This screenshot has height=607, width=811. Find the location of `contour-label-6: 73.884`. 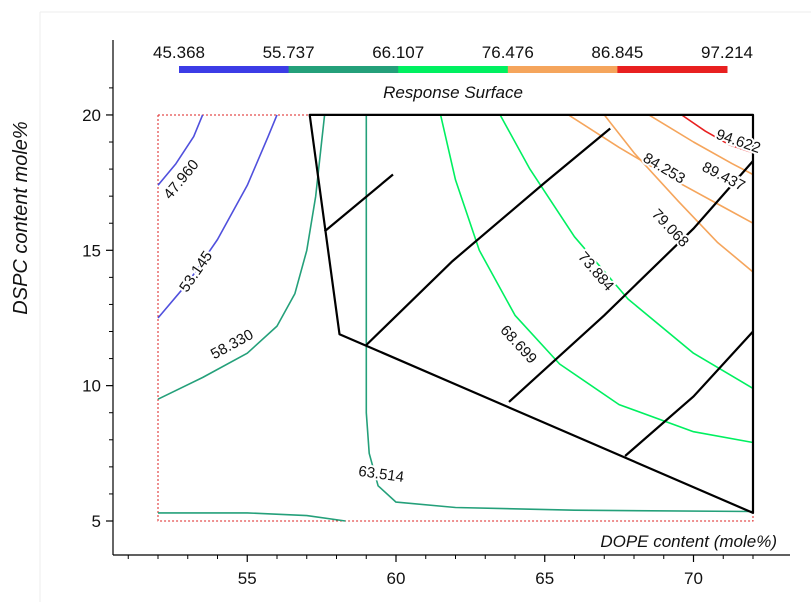

contour-label-6: 73.884 is located at coordinates (595, 272).